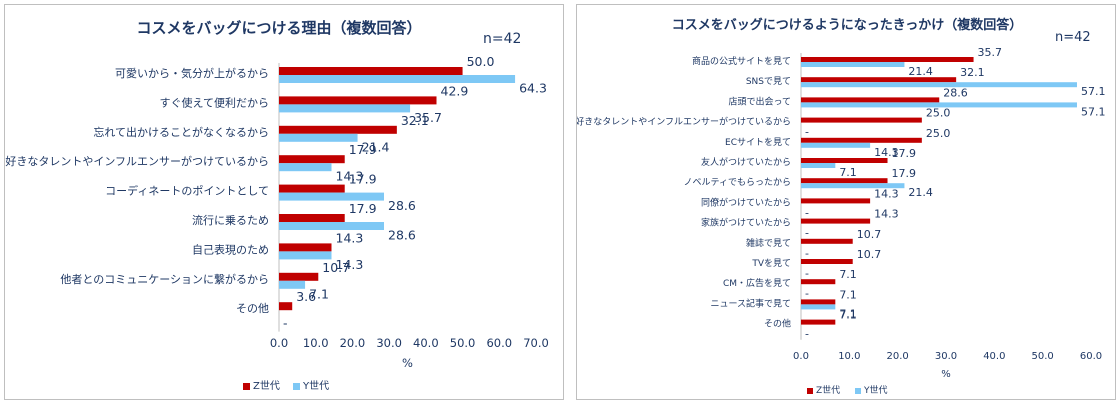 The height and width of the screenshot is (408, 1120). Describe the element at coordinates (955, 92) in the screenshot. I see `data-label-z: 28.6` at that location.